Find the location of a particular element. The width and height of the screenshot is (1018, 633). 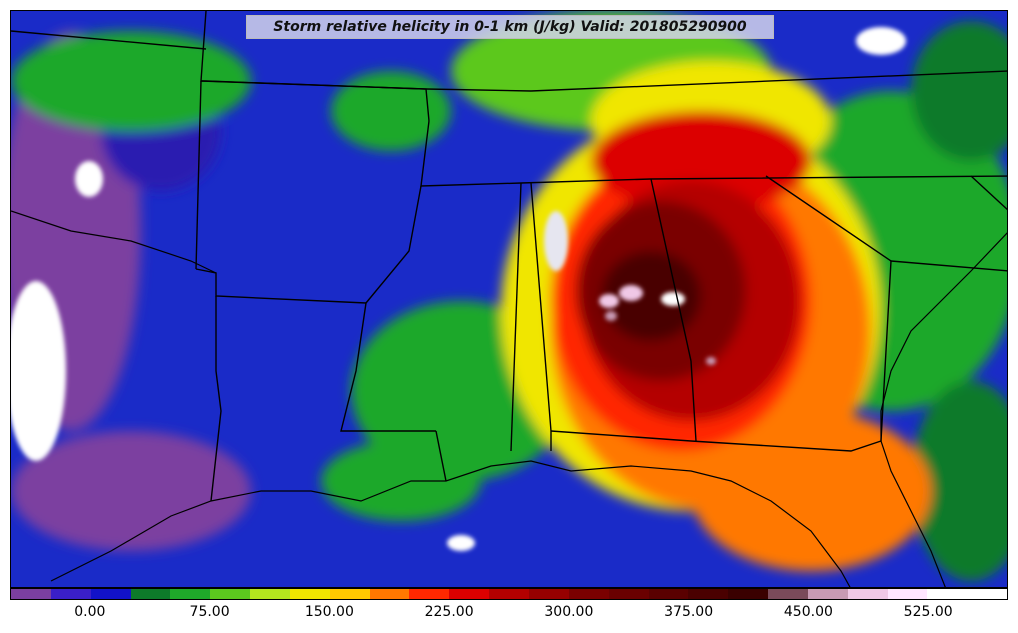

colorbar-tick-label: 525.00 is located at coordinates (928, 612).